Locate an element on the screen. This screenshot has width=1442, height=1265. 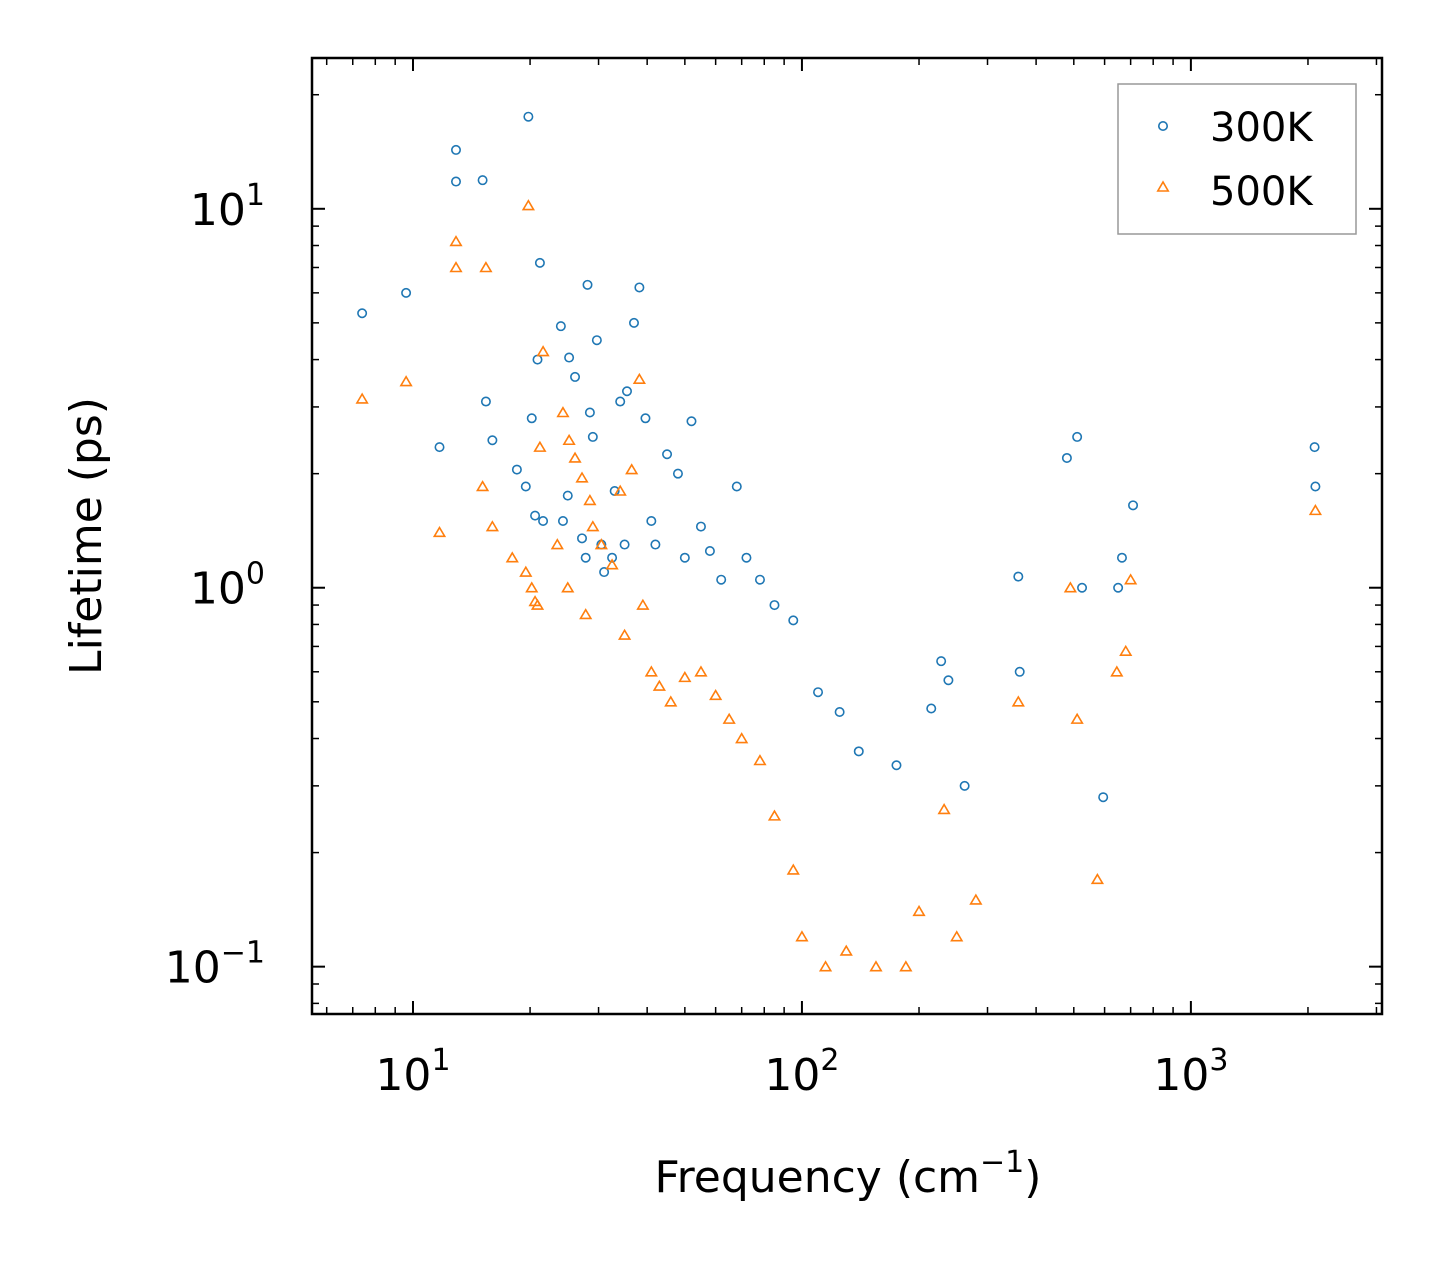
legend-label-300k: 300K is located at coordinates (1262, 128).